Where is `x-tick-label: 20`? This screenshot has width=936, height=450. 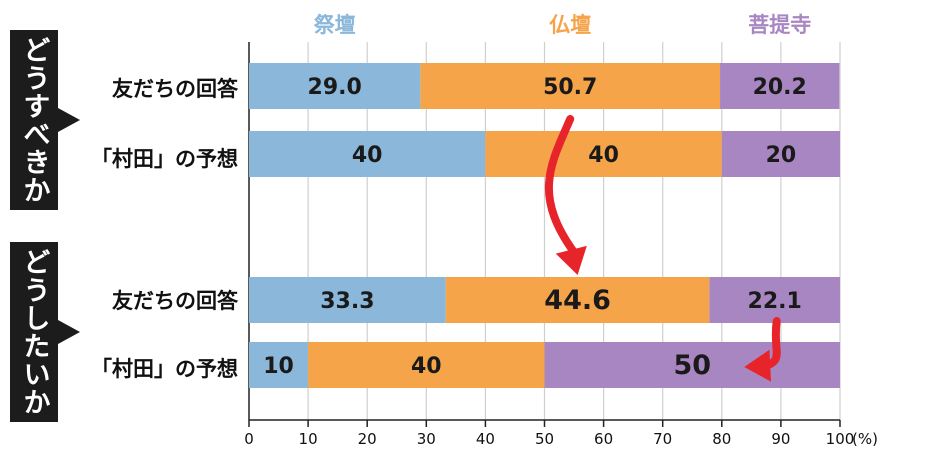 x-tick-label: 20 is located at coordinates (367, 439).